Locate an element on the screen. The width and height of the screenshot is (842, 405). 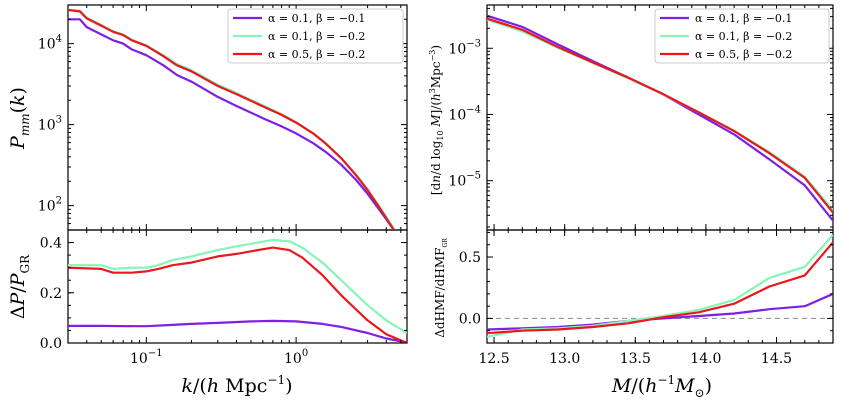
bottom-left-plot-area is located at coordinates (237, 290).